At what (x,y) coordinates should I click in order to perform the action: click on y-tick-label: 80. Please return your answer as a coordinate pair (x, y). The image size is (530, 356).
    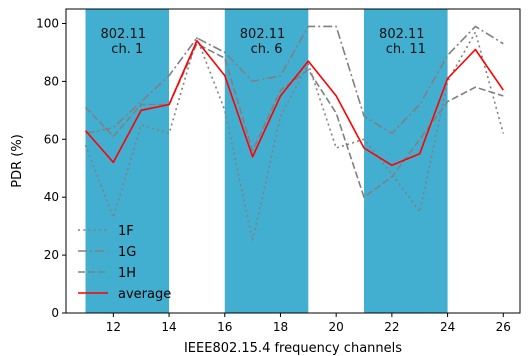
    Looking at the image, I should click on (51, 81).